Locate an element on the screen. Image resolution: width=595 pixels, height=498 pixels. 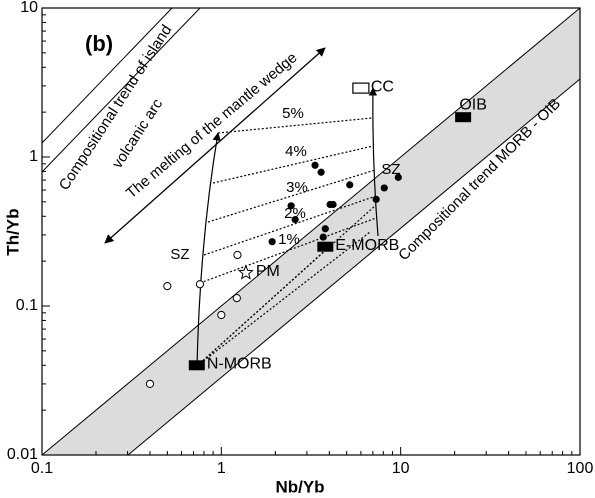
x-tick-label: 100 is located at coordinates (580, 468).